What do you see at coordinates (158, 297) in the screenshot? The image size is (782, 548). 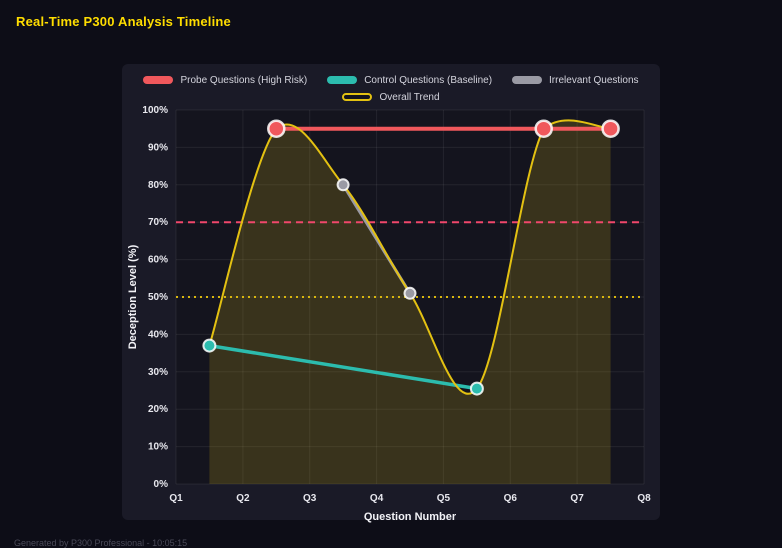 I see `y-tick-label: 50%` at bounding box center [158, 297].